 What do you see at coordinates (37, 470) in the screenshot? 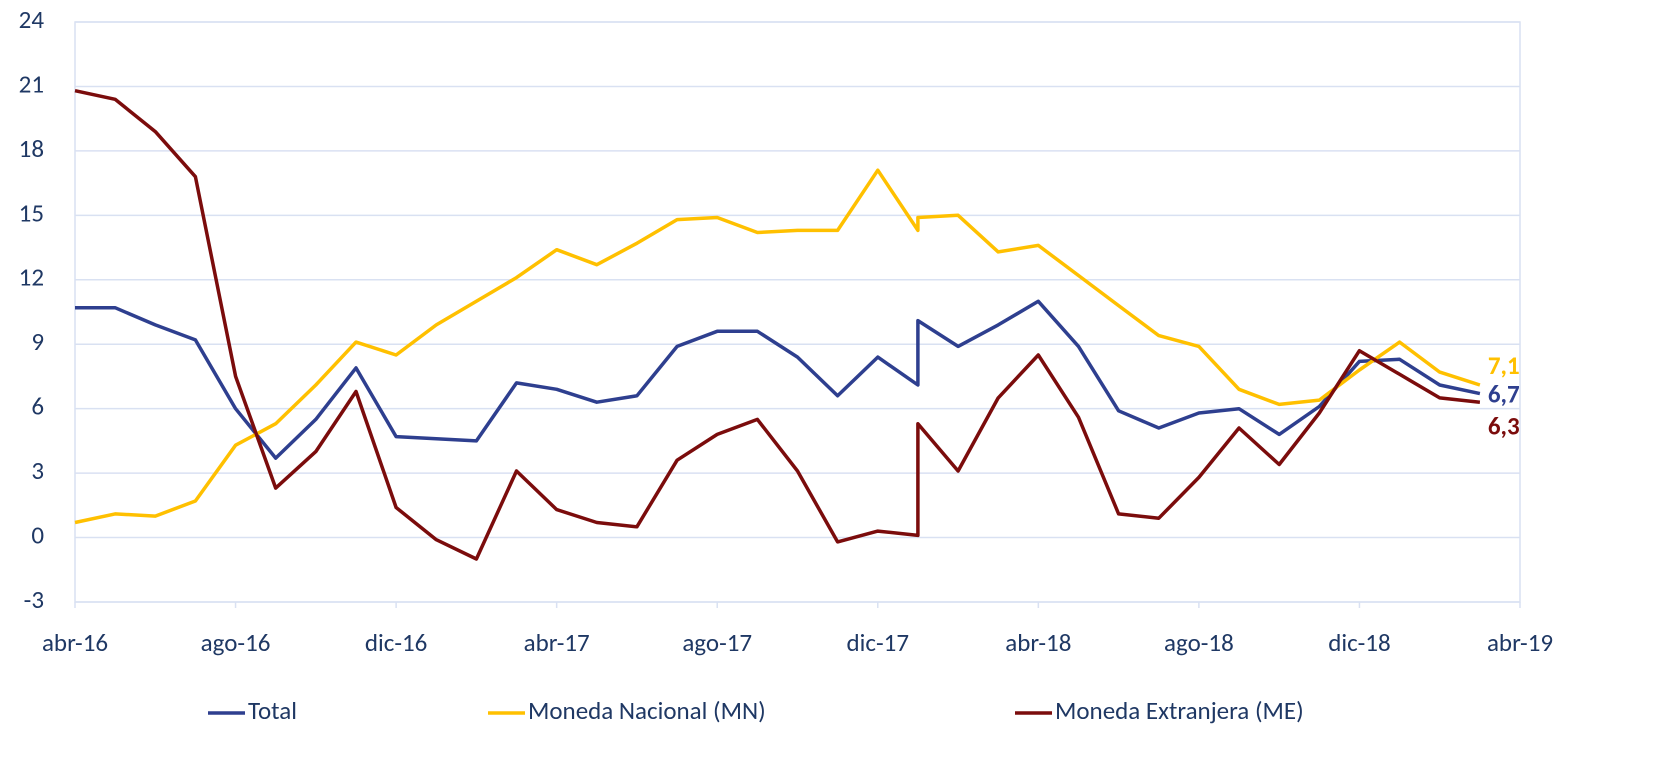
I see `y-tick-label: 3` at bounding box center [37, 470].